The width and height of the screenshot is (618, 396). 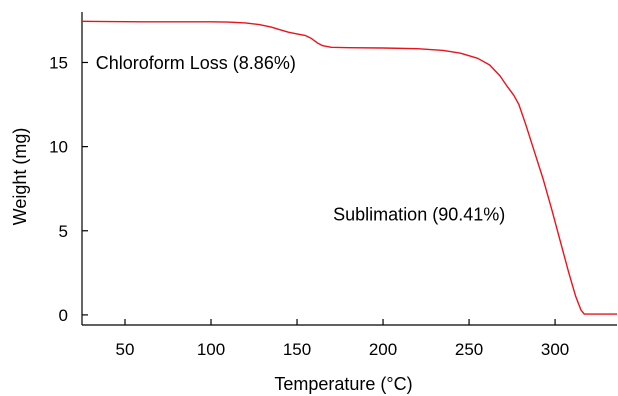 I want to click on x-tick-label: 250, so click(x=469, y=349).